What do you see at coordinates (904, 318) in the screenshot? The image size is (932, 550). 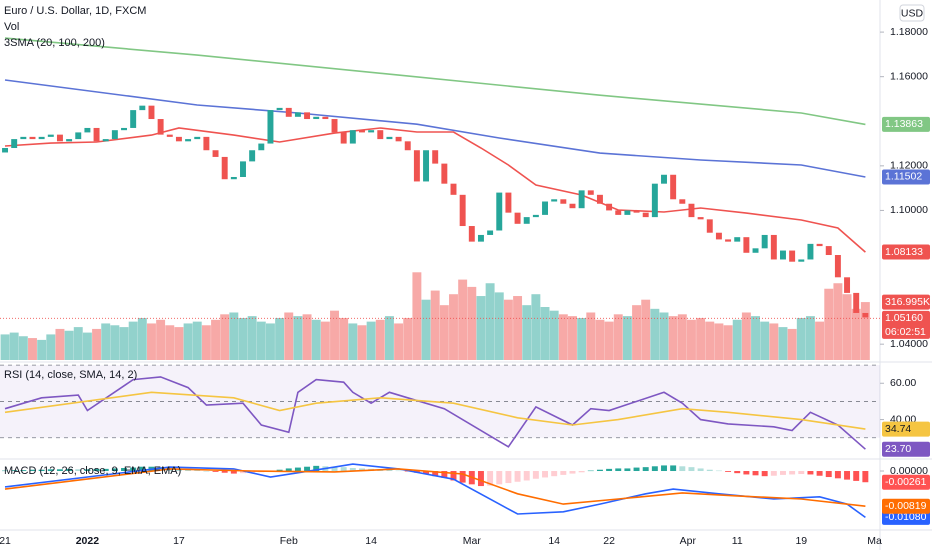 I see `price-tag-label: 1.05160` at bounding box center [904, 318].